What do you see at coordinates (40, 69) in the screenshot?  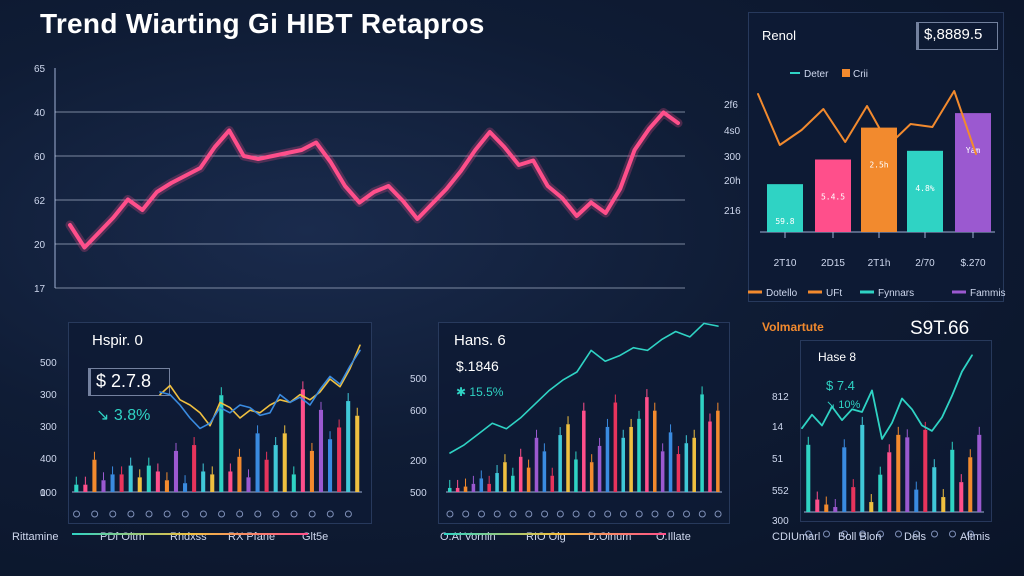 I see `y-tick-label: 65` at bounding box center [40, 69].